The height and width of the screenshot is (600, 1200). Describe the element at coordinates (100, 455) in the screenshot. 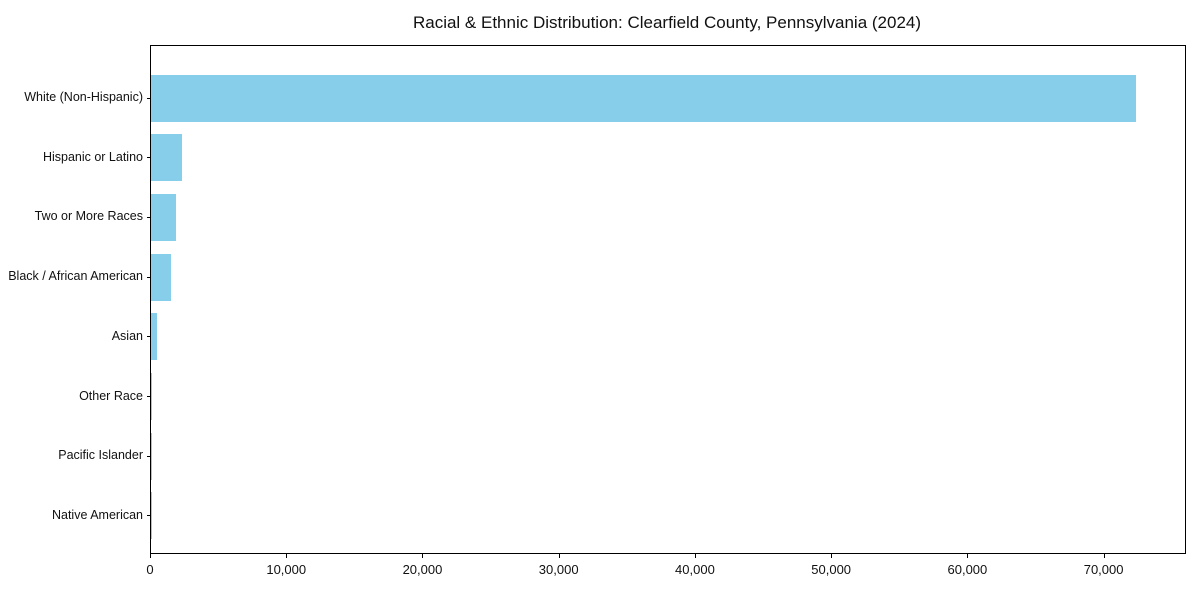

I see `y-tick-label: Pacific Islander` at that location.